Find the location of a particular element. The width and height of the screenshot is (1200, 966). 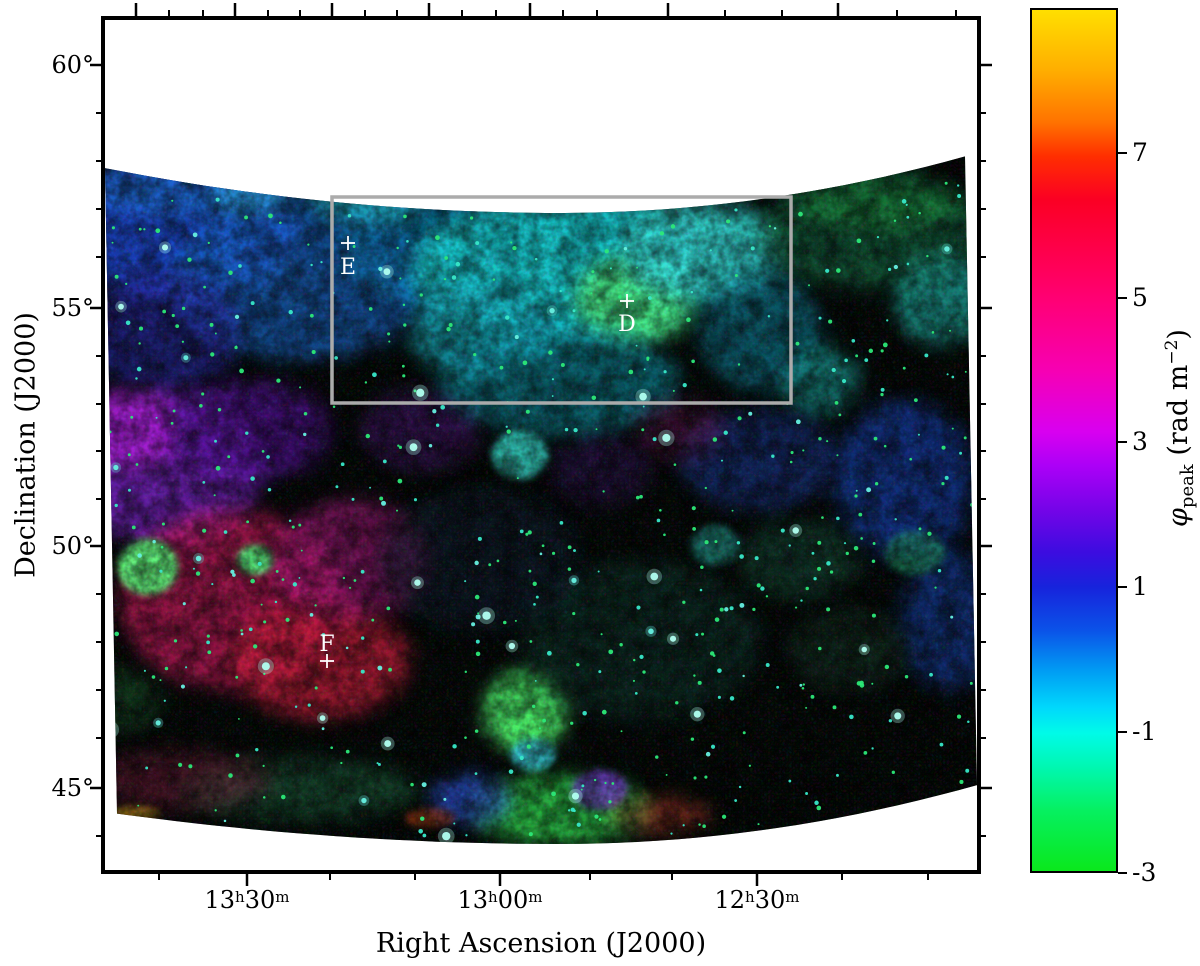

colorbar-tick-label: 3 is located at coordinates (1140, 441).